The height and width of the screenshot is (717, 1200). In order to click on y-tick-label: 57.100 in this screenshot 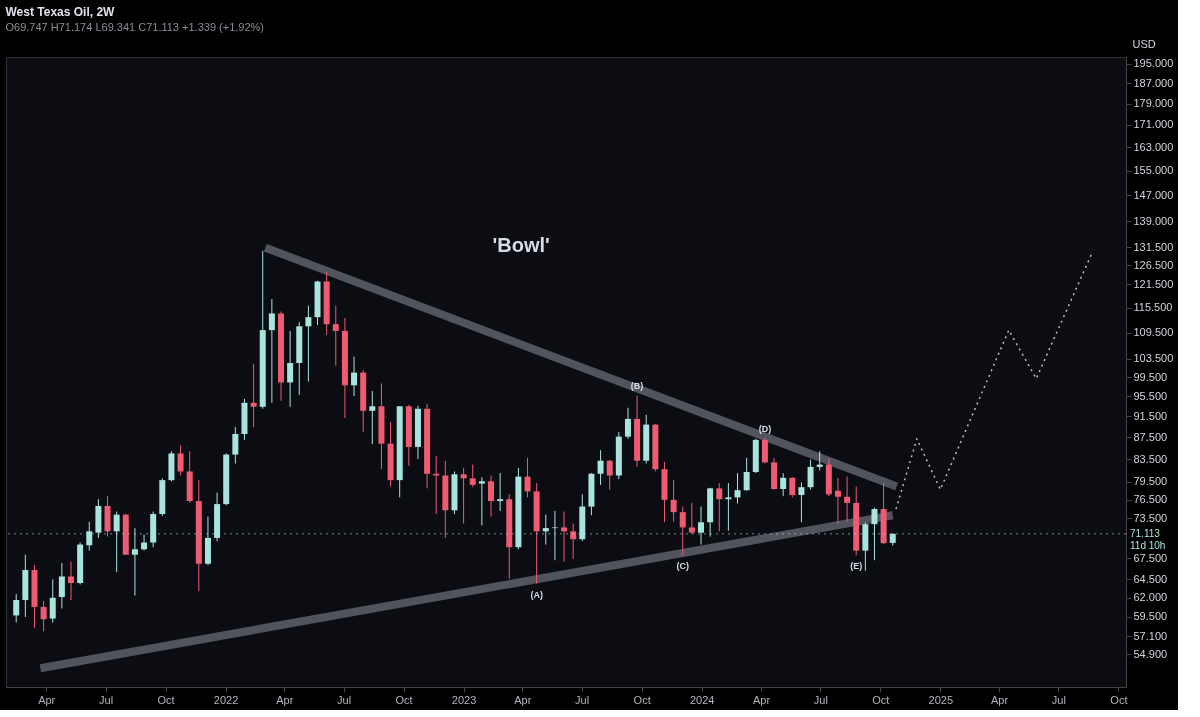, I will do `click(1150, 635)`.